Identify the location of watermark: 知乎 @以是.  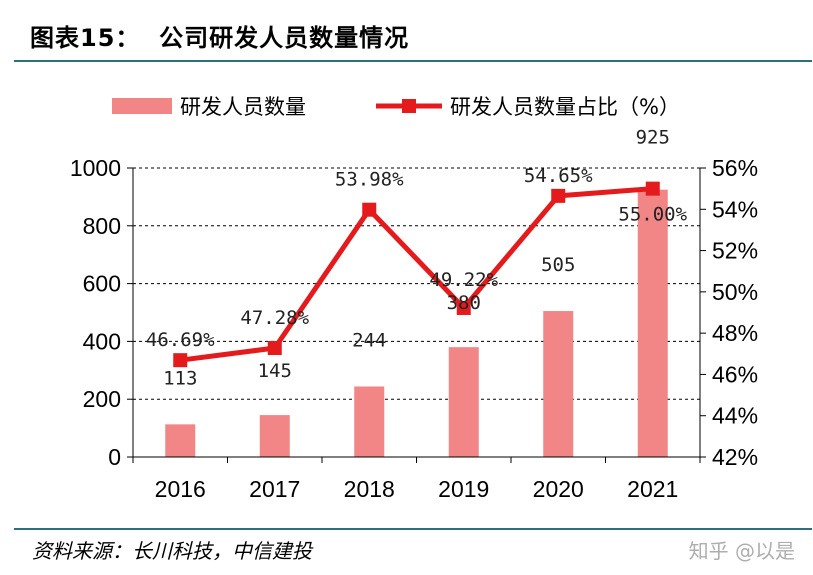
(741, 551).